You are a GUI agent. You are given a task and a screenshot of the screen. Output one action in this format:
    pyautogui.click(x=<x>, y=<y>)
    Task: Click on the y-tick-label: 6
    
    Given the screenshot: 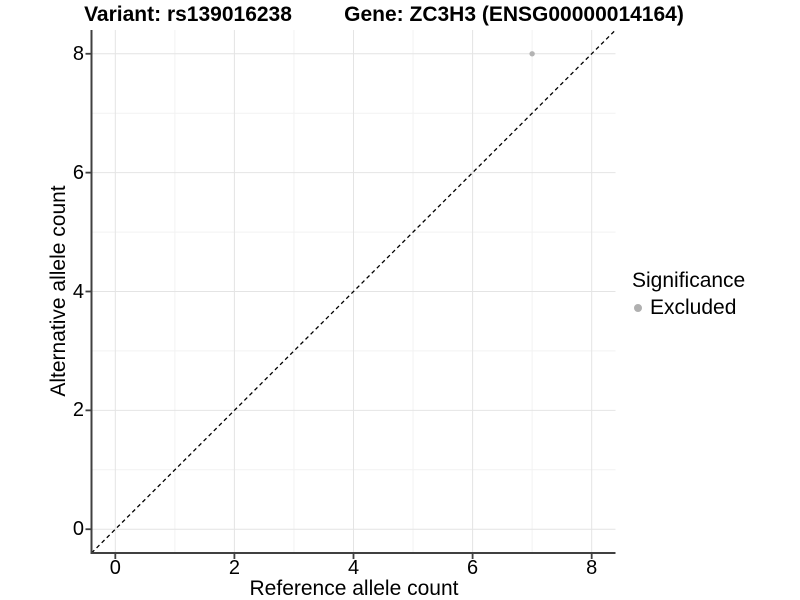 What is the action you would take?
    pyautogui.click(x=78, y=172)
    